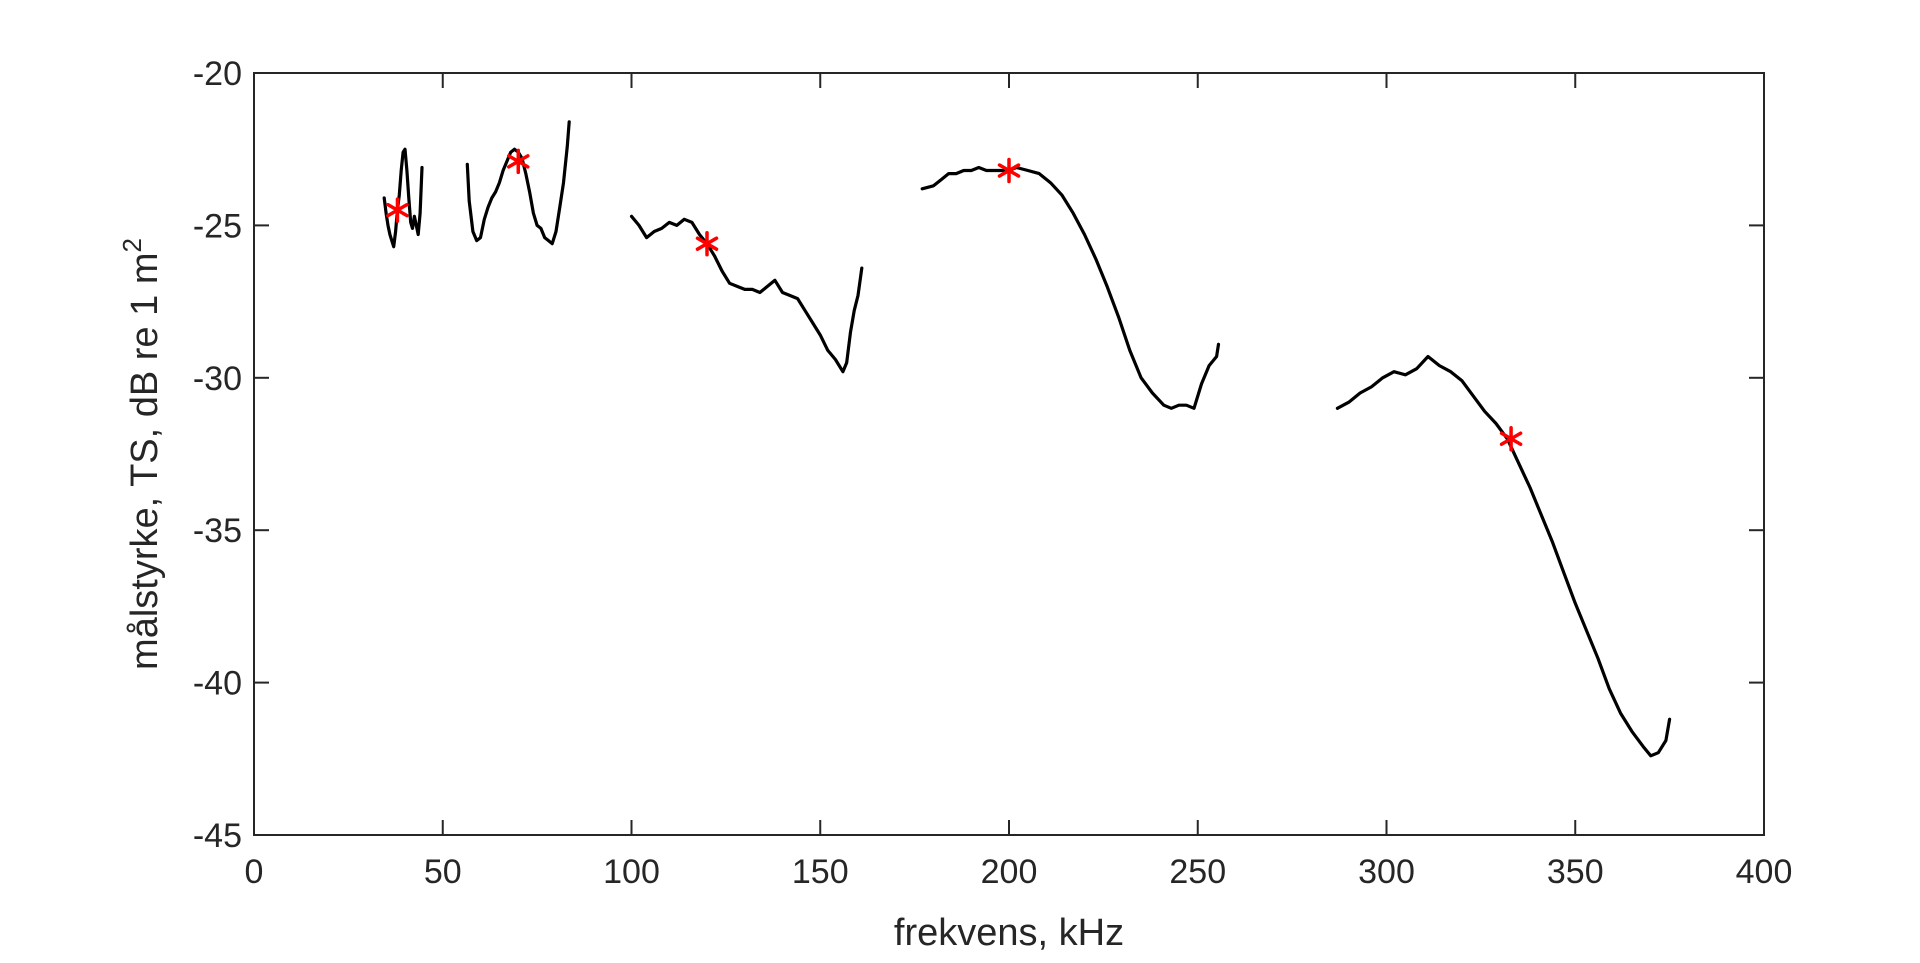 Image resolution: width=1920 pixels, height=963 pixels. I want to click on y-axis-label: målstyrke, TS, dB re 1 m2, so click(141, 454).